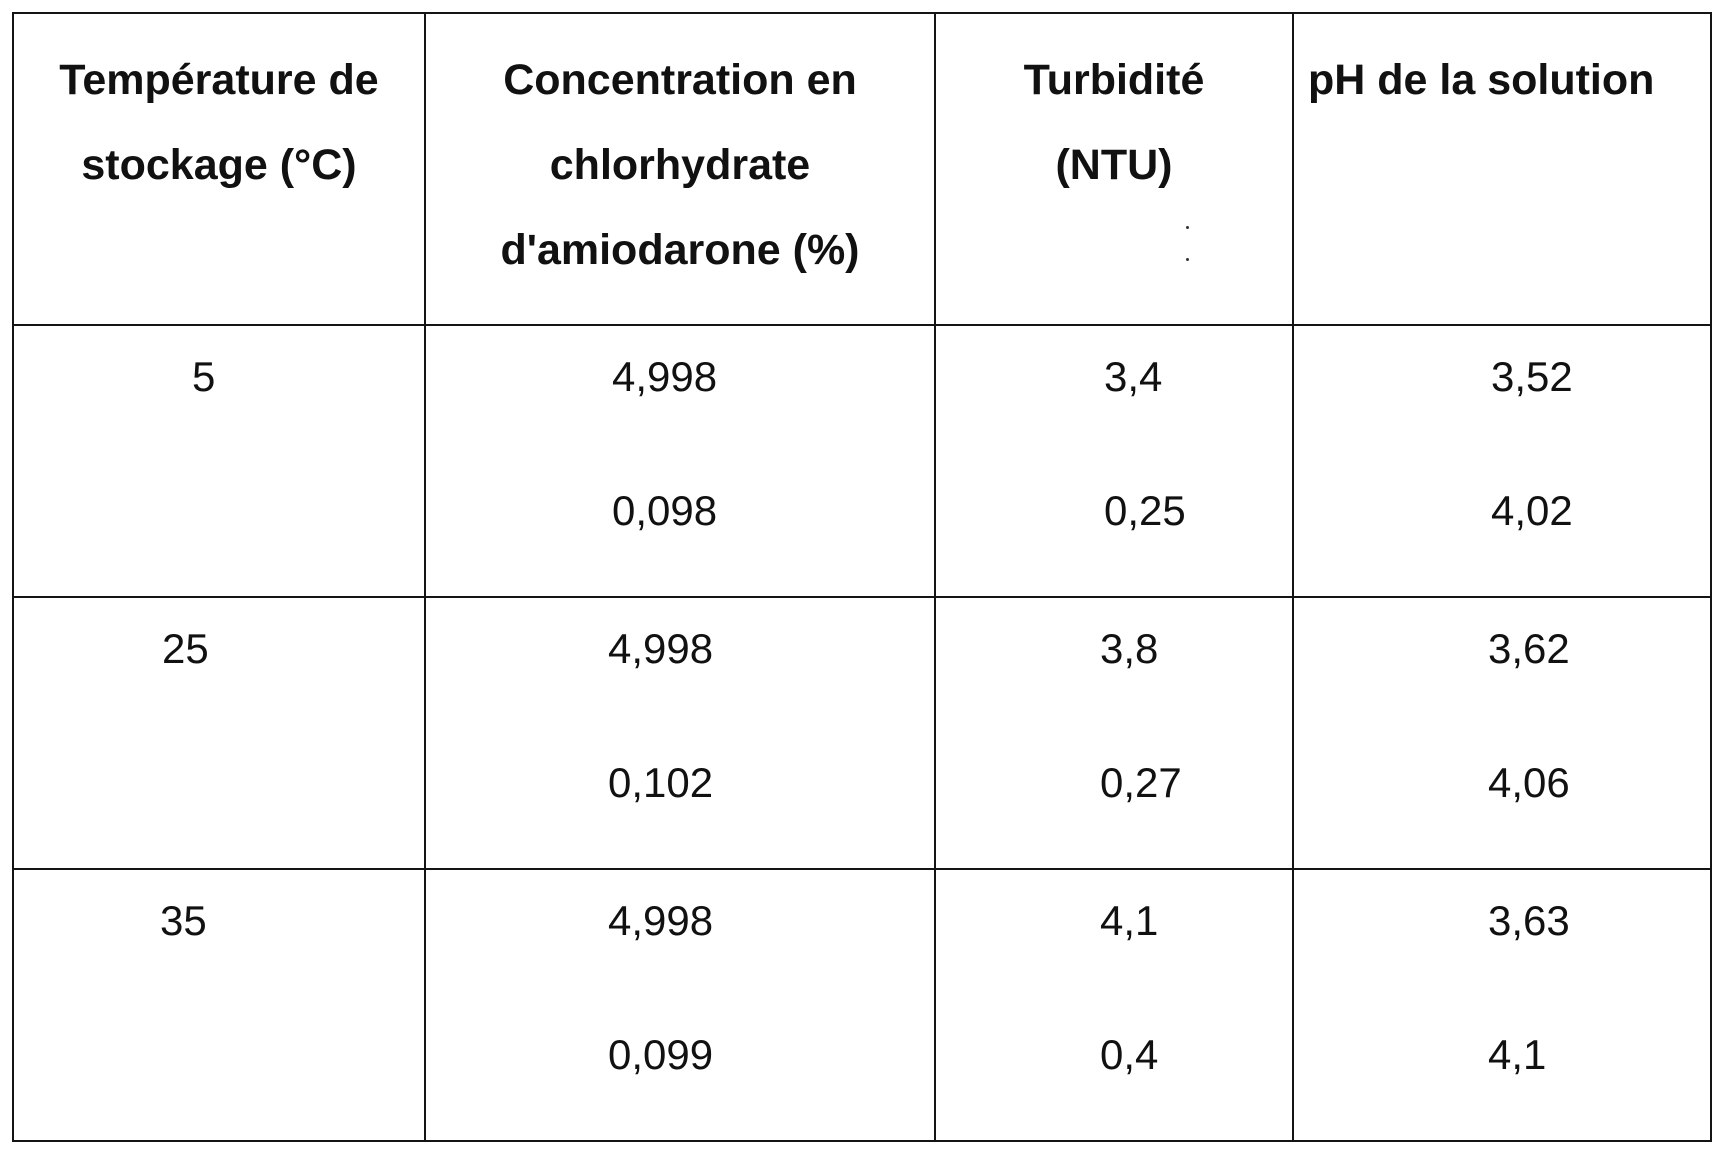  What do you see at coordinates (1529, 783) in the screenshot?
I see `ph-value: 4,06` at bounding box center [1529, 783].